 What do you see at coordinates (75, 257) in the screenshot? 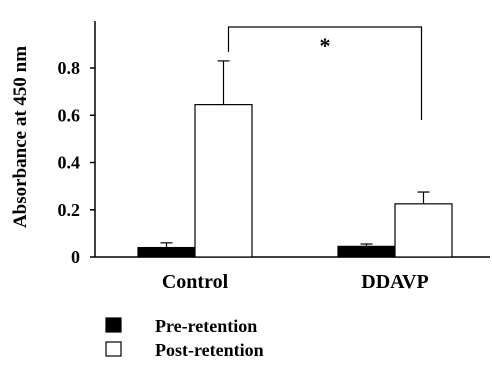
I see `y-tick-label: 0` at bounding box center [75, 257].